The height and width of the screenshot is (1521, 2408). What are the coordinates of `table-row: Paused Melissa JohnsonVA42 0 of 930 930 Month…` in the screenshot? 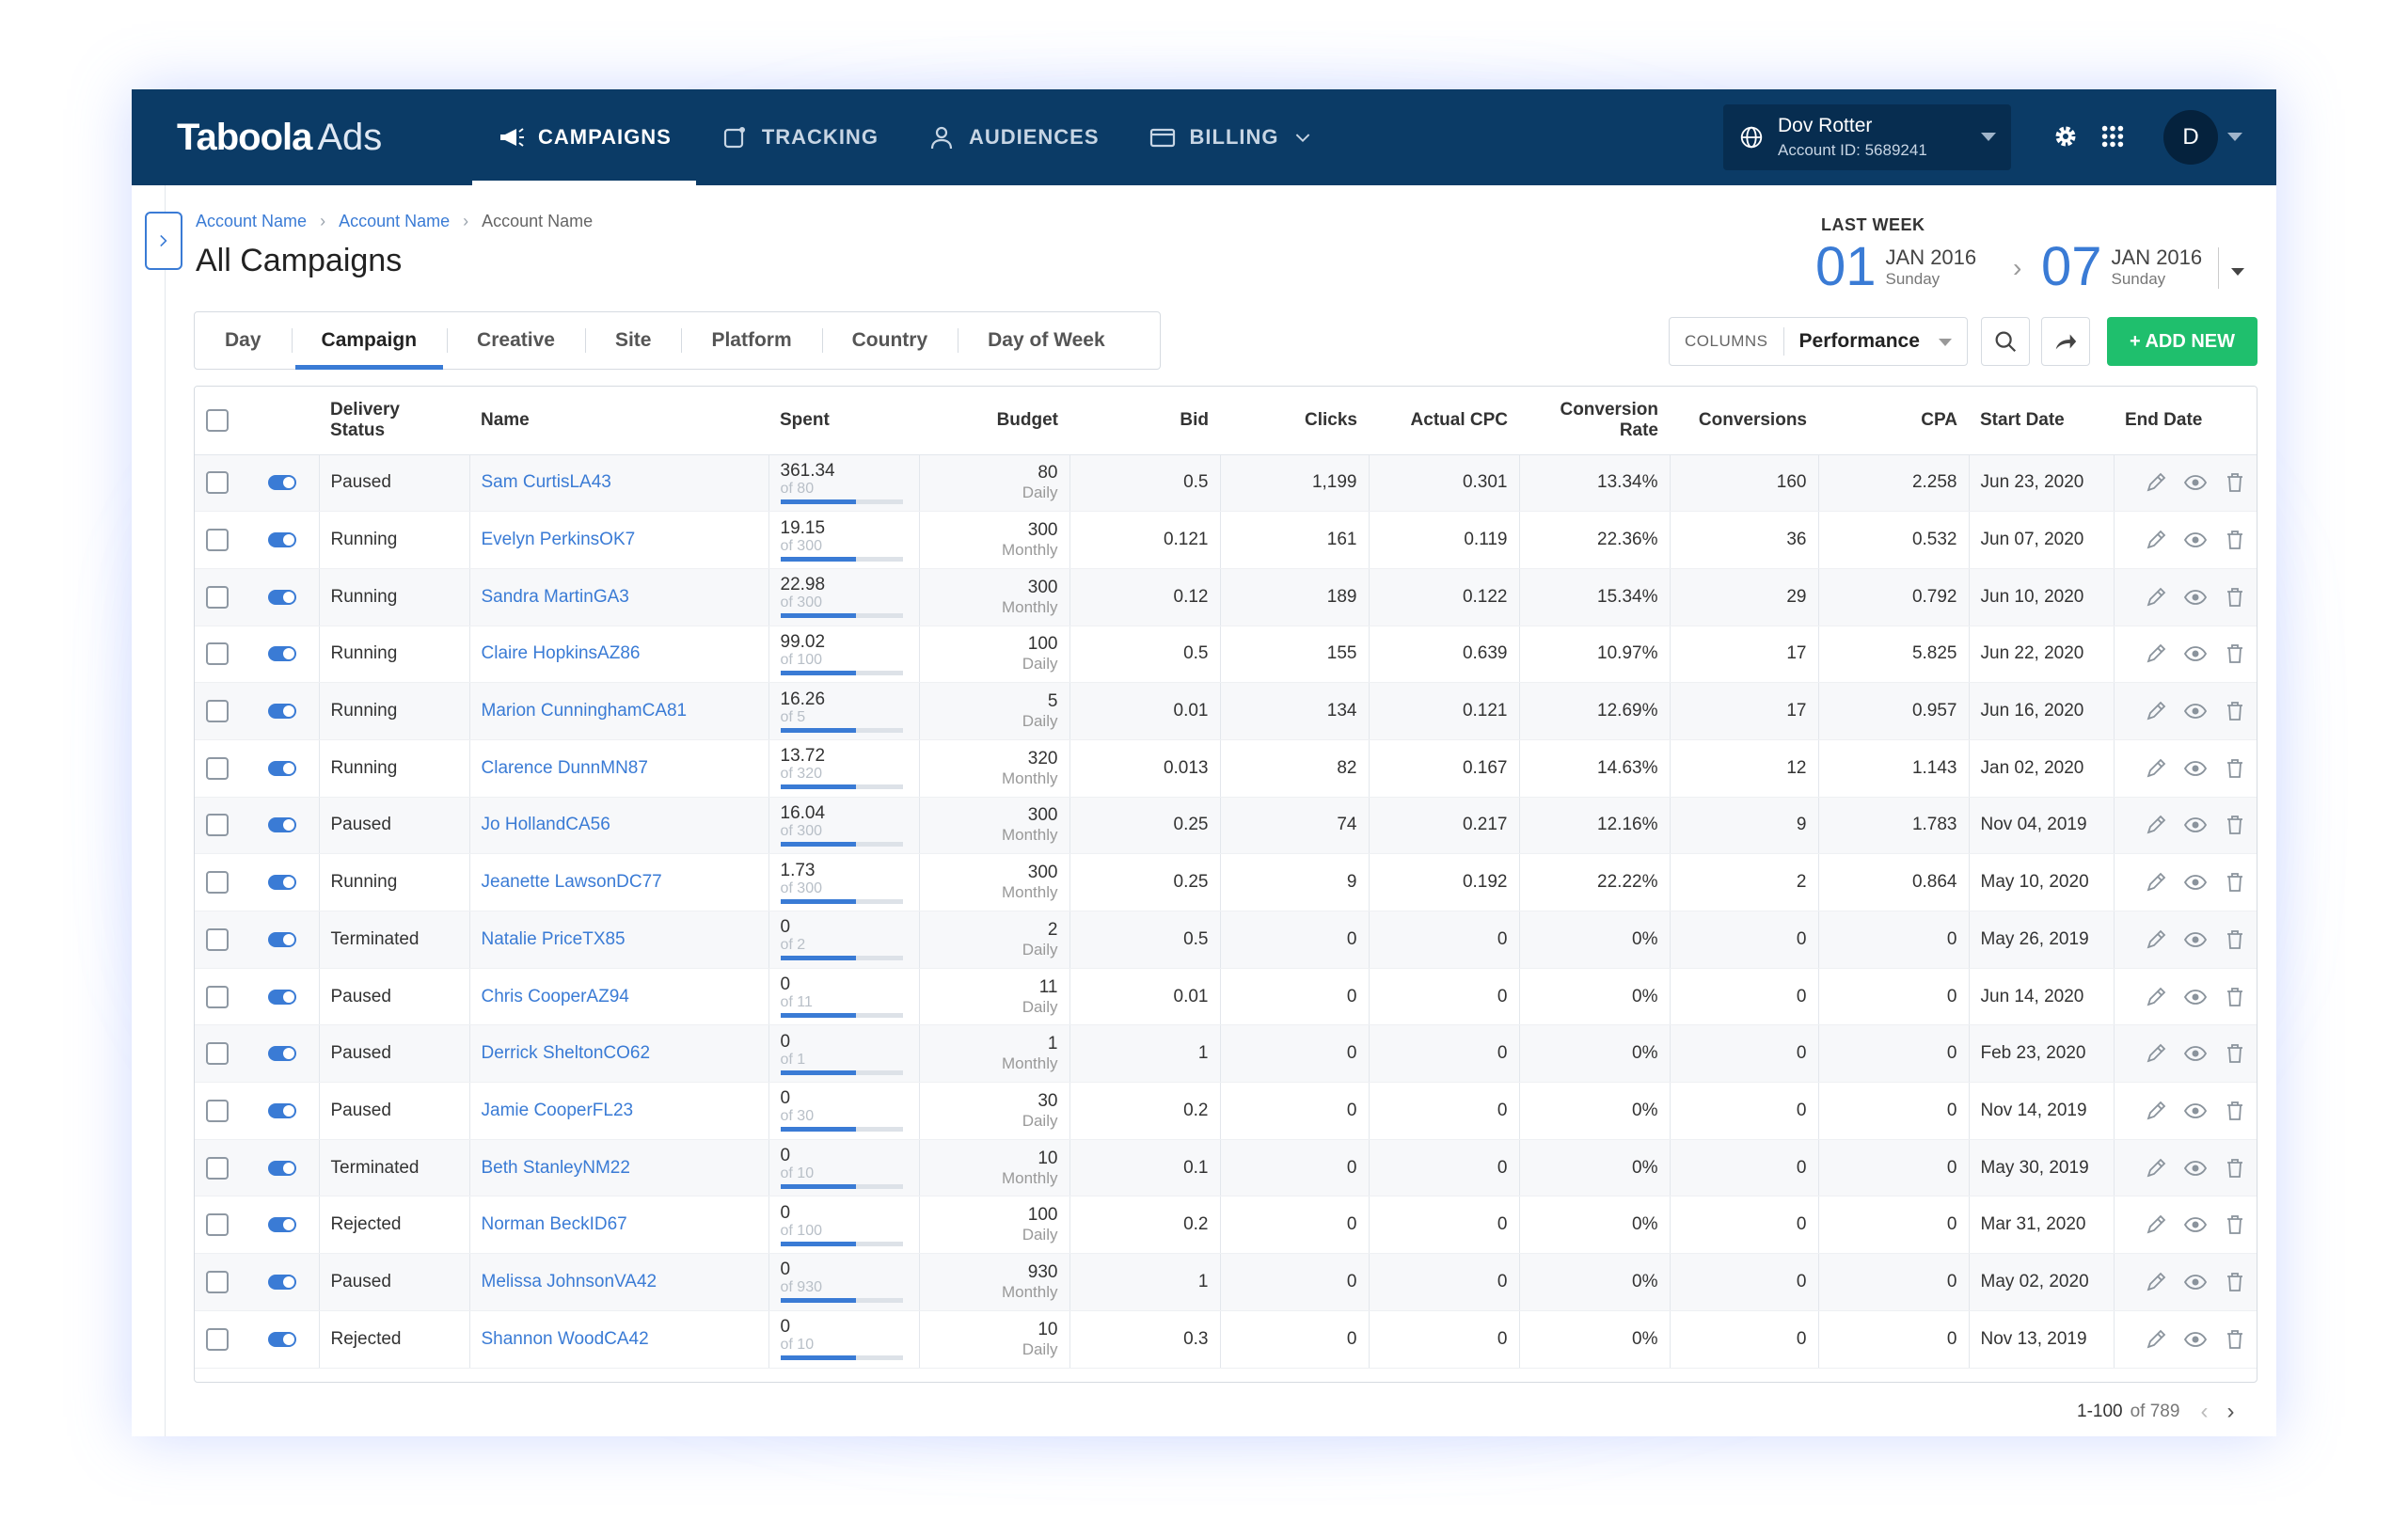 It's located at (1226, 1282).